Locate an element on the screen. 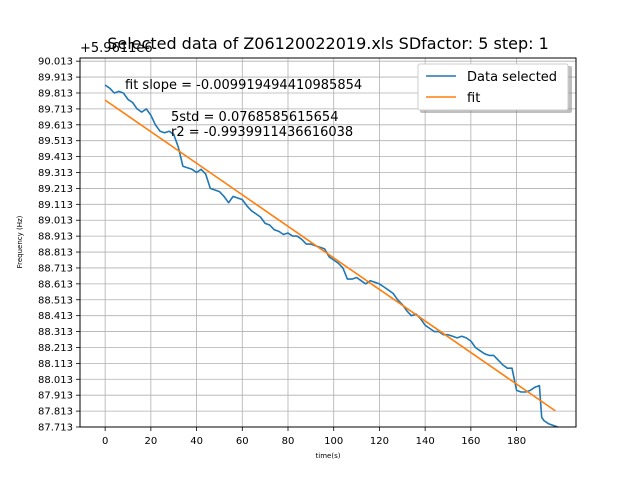 This screenshot has height=480, width=640. y-tick-label: 88.813 is located at coordinates (55, 253).